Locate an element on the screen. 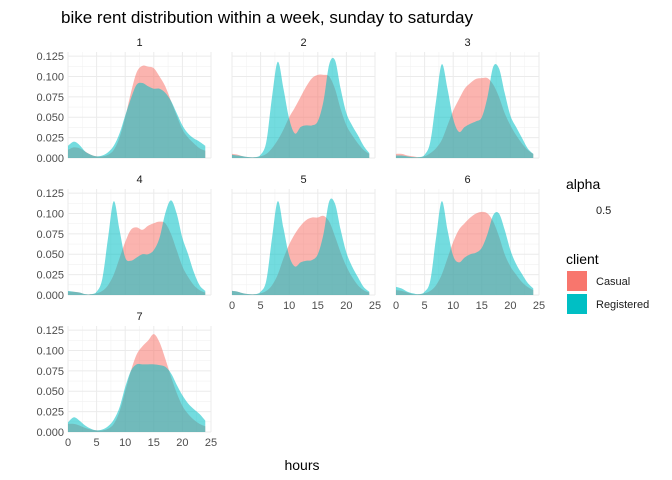  facet-panel-6: 6 0 5 10 15 20 25 is located at coordinates (469, 243).